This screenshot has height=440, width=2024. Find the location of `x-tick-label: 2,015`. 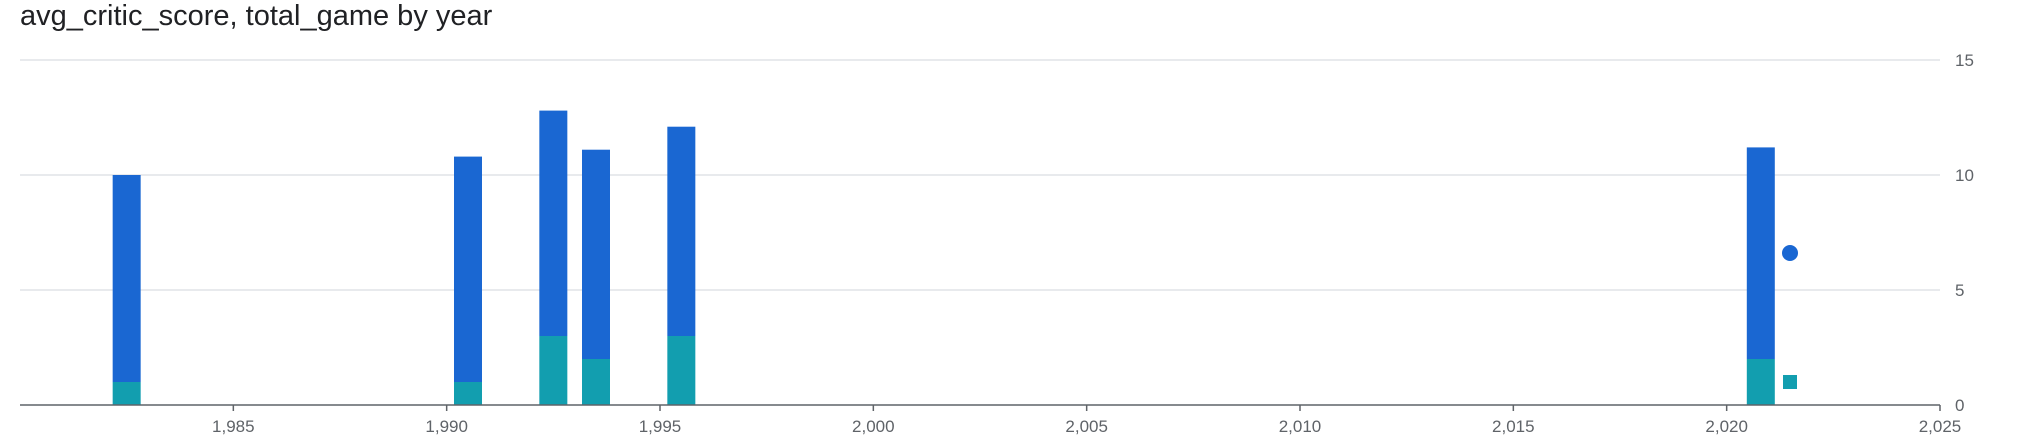

x-tick-label: 2,015 is located at coordinates (1513, 426).